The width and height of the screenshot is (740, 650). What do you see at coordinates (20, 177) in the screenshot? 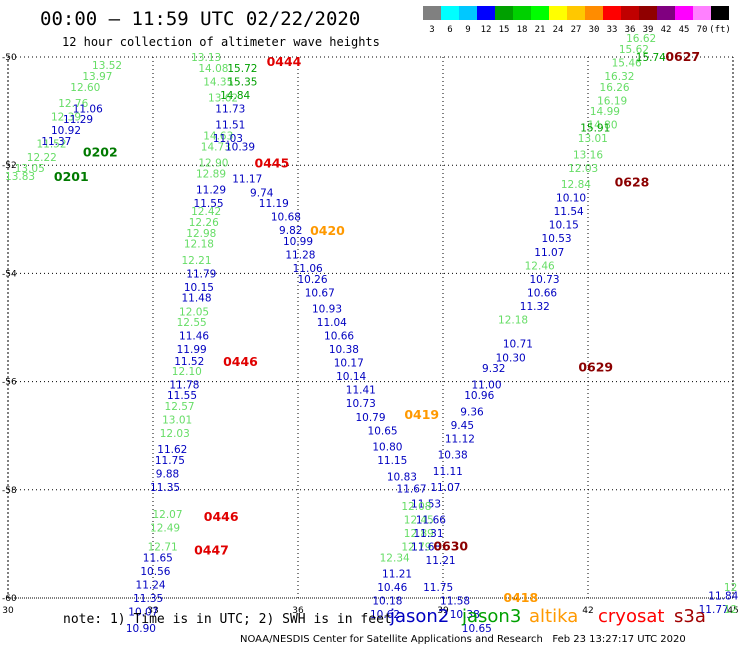
I see `swh-value: 13.83` at bounding box center [20, 177].